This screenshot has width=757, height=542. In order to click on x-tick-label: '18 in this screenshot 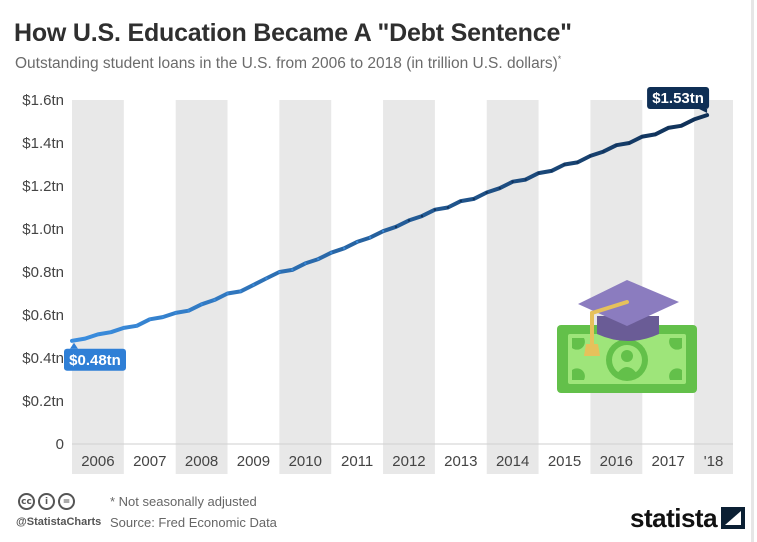, I will do `click(714, 461)`.